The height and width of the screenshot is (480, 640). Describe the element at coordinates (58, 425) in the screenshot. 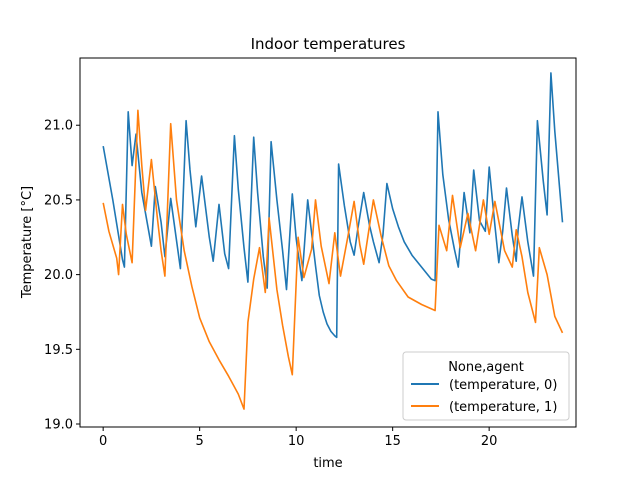

I see `y-tick-label: 19.0` at that location.